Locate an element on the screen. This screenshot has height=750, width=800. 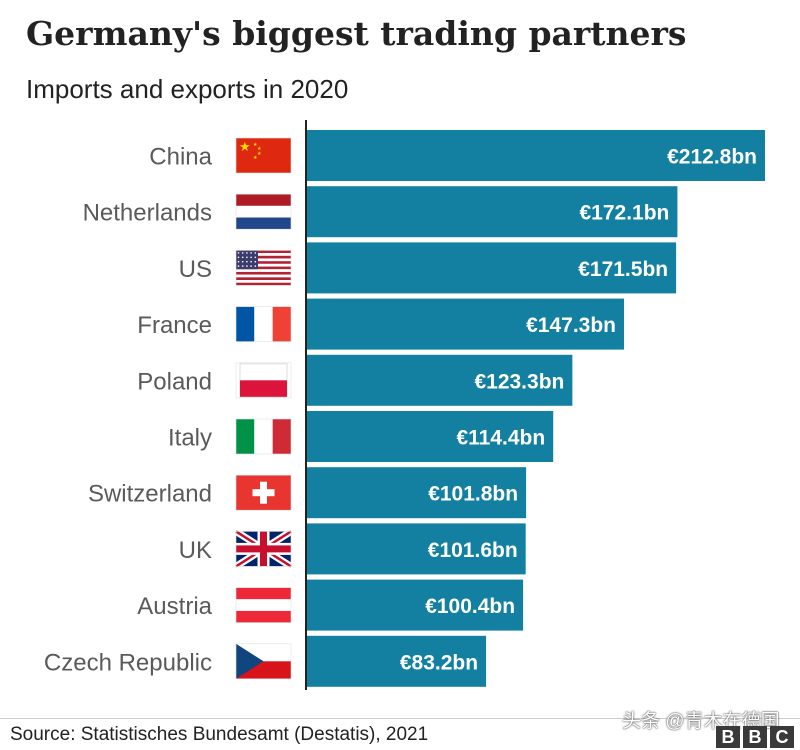
uk-flag-icon is located at coordinates (263, 549).